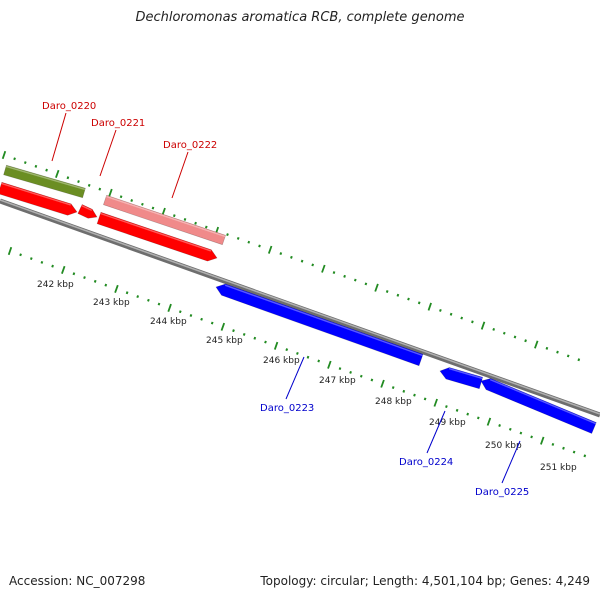  I want to click on scale-label: 250 kbp, so click(503, 446).